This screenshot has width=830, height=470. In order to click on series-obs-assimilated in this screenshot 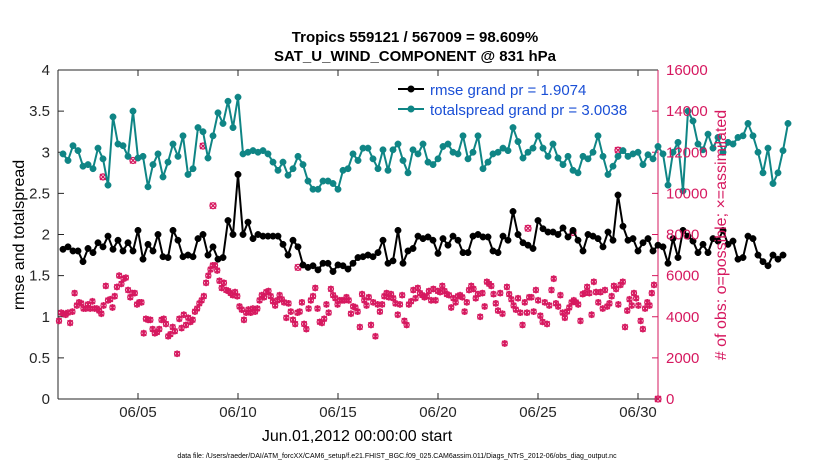, I will do `click(356, 309)`.